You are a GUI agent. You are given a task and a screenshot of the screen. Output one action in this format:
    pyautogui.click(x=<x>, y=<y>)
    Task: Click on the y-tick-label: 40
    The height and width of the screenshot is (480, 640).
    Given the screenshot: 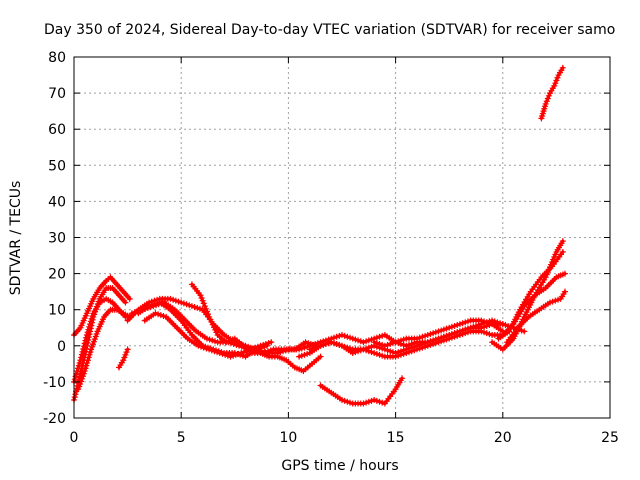 What is the action you would take?
    pyautogui.click(x=57, y=202)
    